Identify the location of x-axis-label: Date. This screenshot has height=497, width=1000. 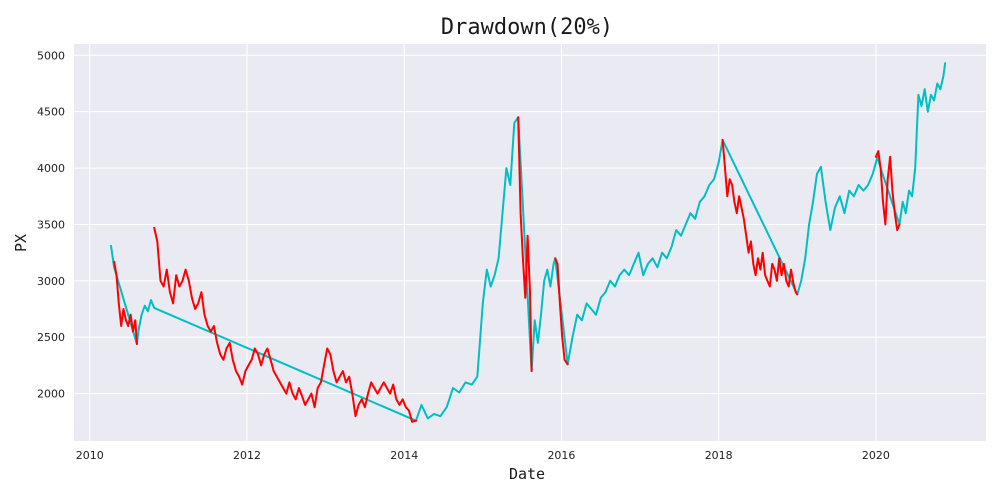
(527, 474).